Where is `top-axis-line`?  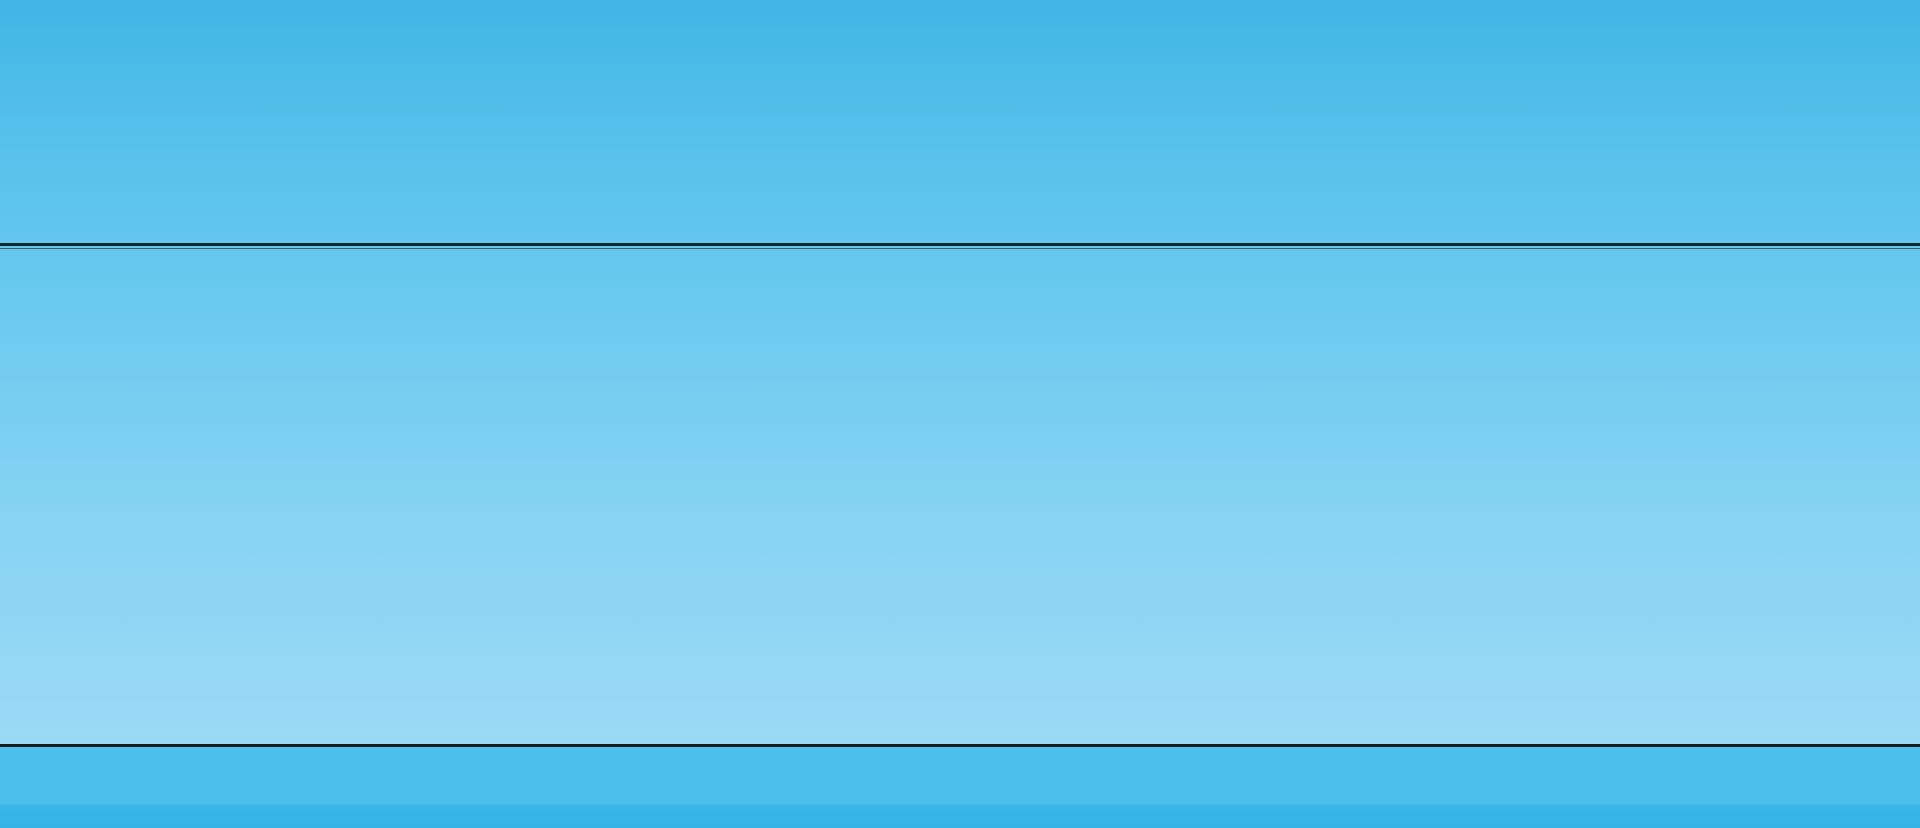
top-axis-line is located at coordinates (960, 244).